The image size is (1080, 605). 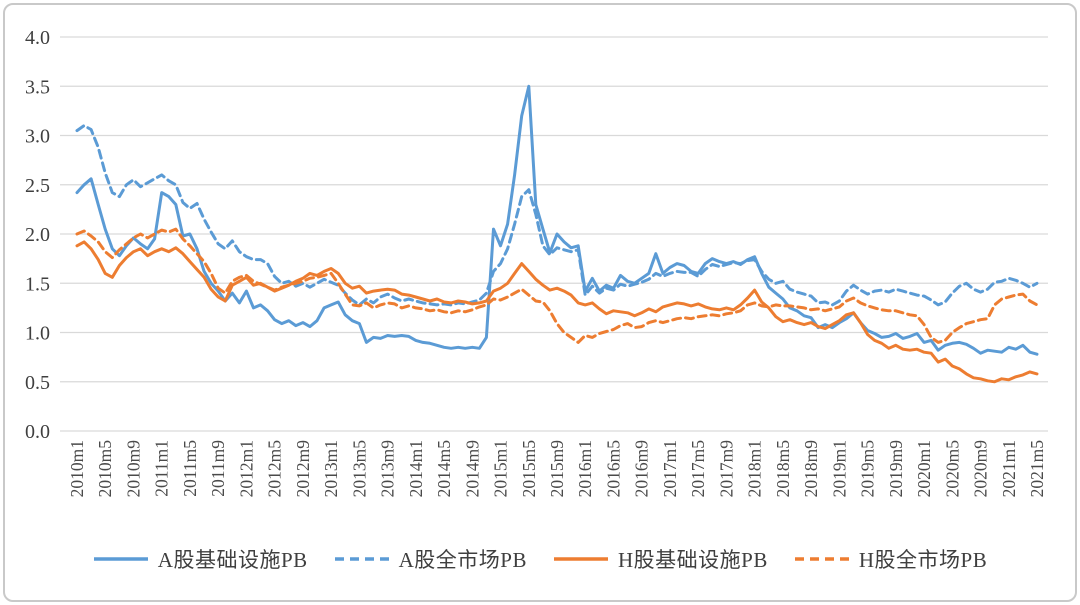 What do you see at coordinates (923, 560) in the screenshot?
I see `legend-label: H股全市场PB` at bounding box center [923, 560].